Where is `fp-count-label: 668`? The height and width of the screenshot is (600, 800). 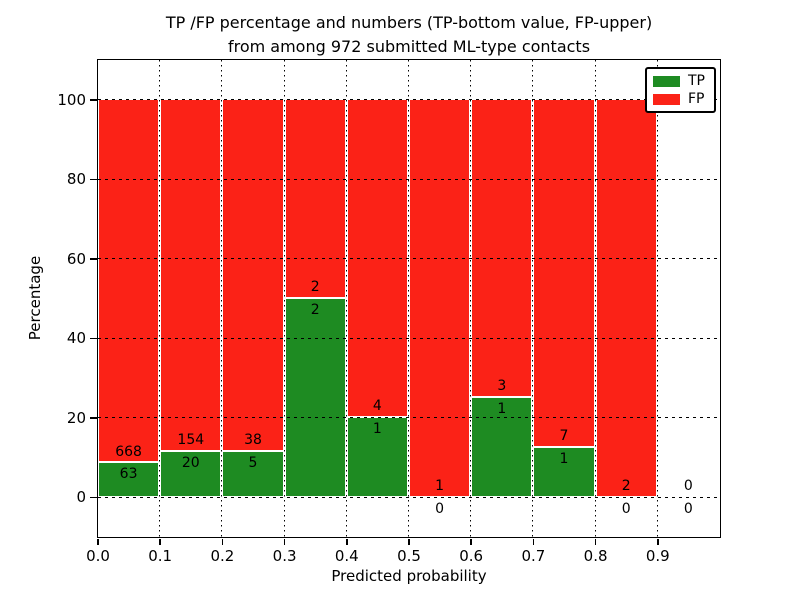
fp-count-label: 668 is located at coordinates (128, 451).